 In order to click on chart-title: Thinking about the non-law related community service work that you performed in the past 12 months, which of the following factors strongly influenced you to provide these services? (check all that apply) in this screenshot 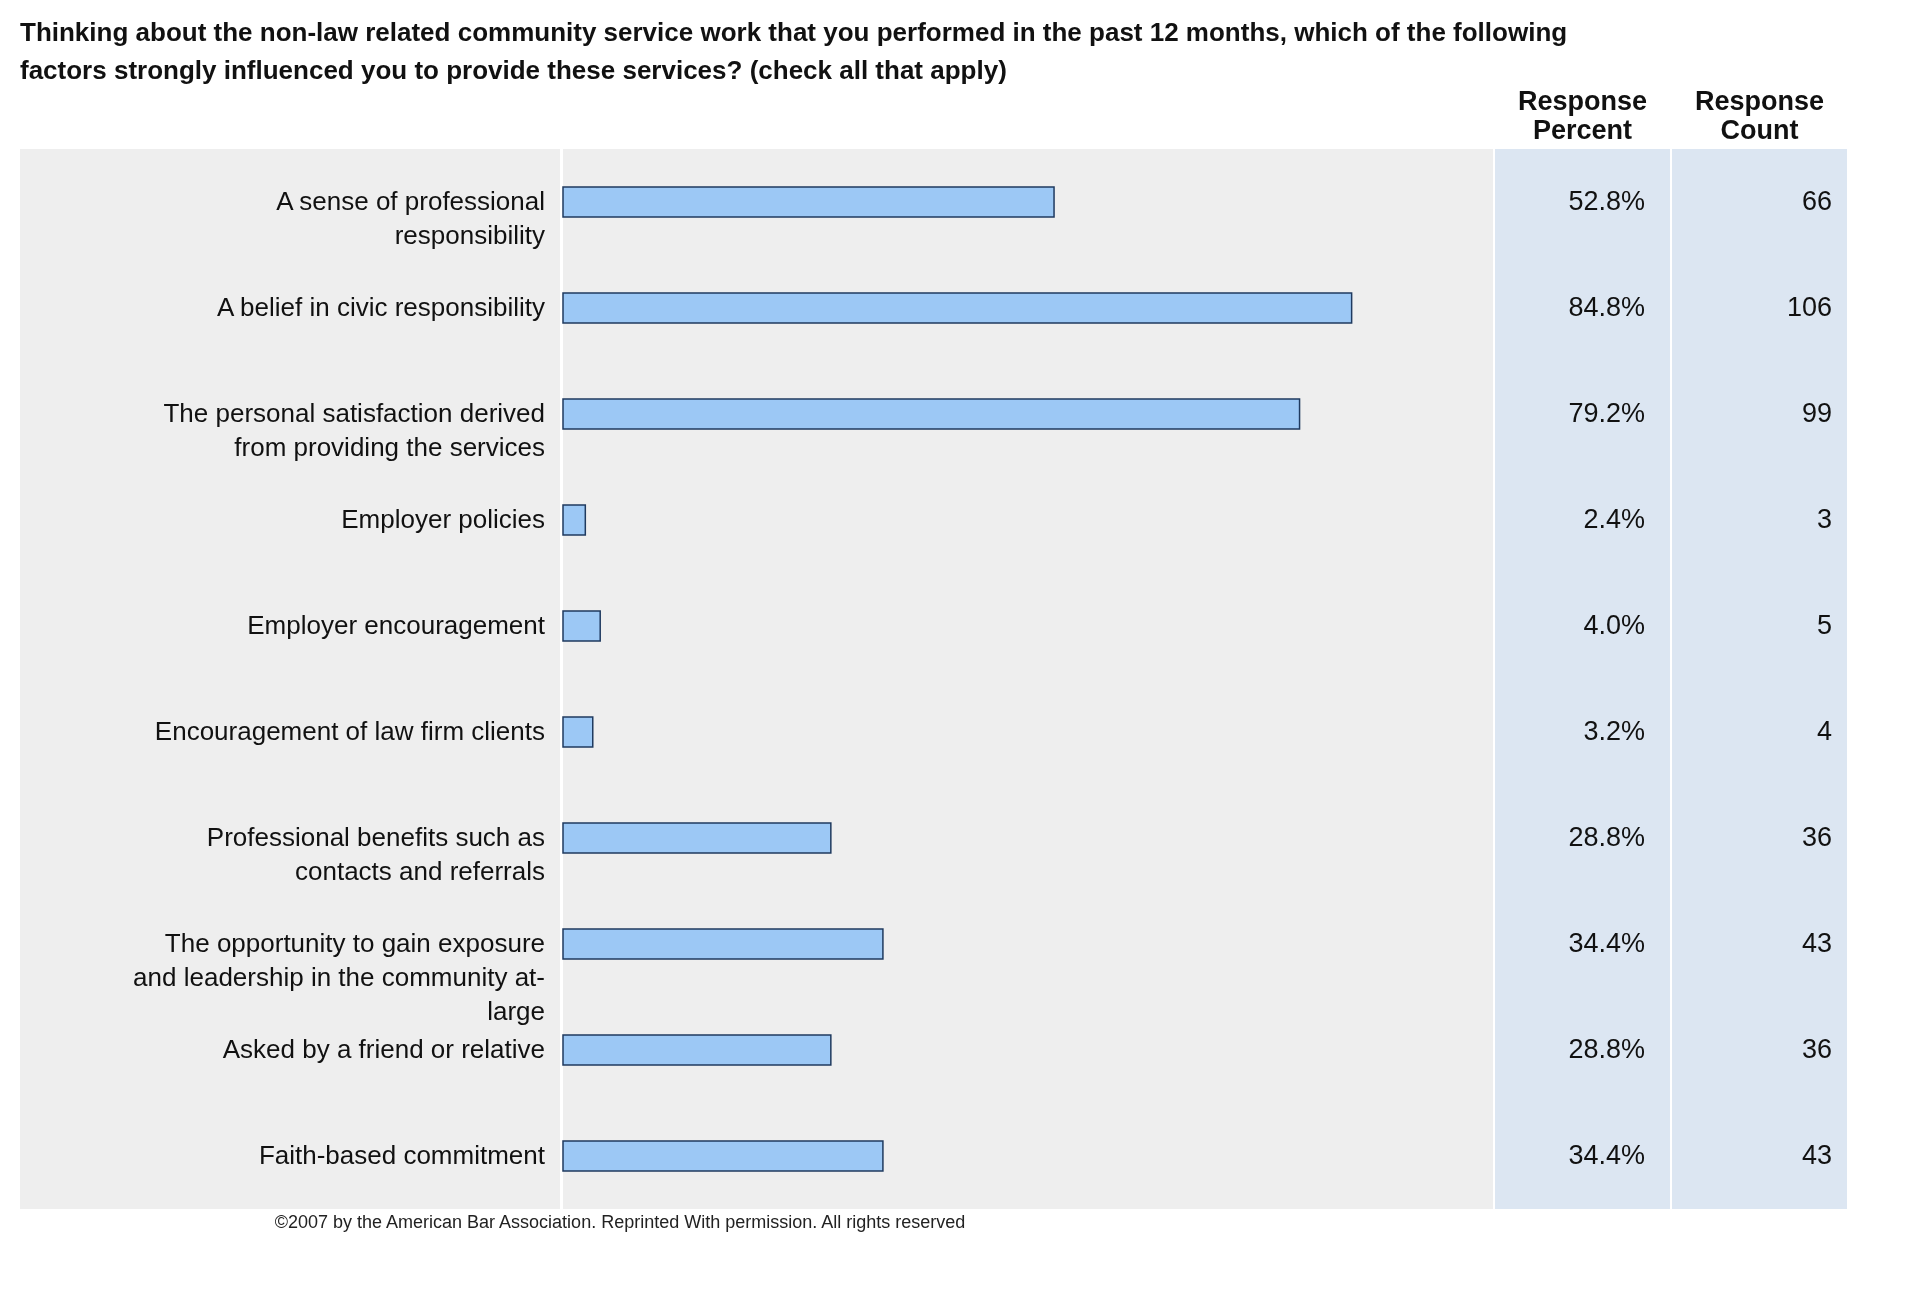, I will do `click(794, 51)`.